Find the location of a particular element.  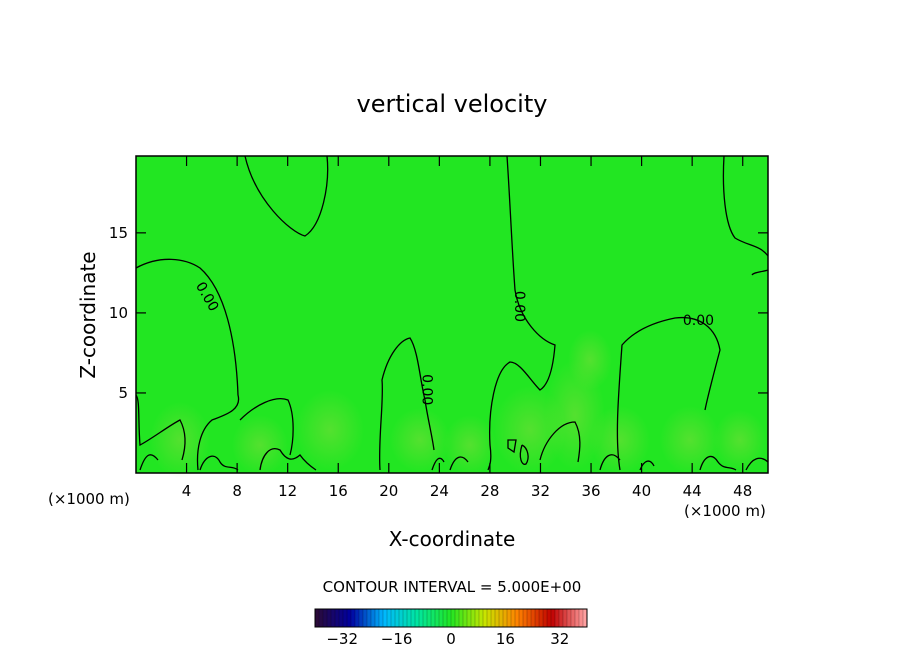

x-tick-label: 16 is located at coordinates (338, 491).